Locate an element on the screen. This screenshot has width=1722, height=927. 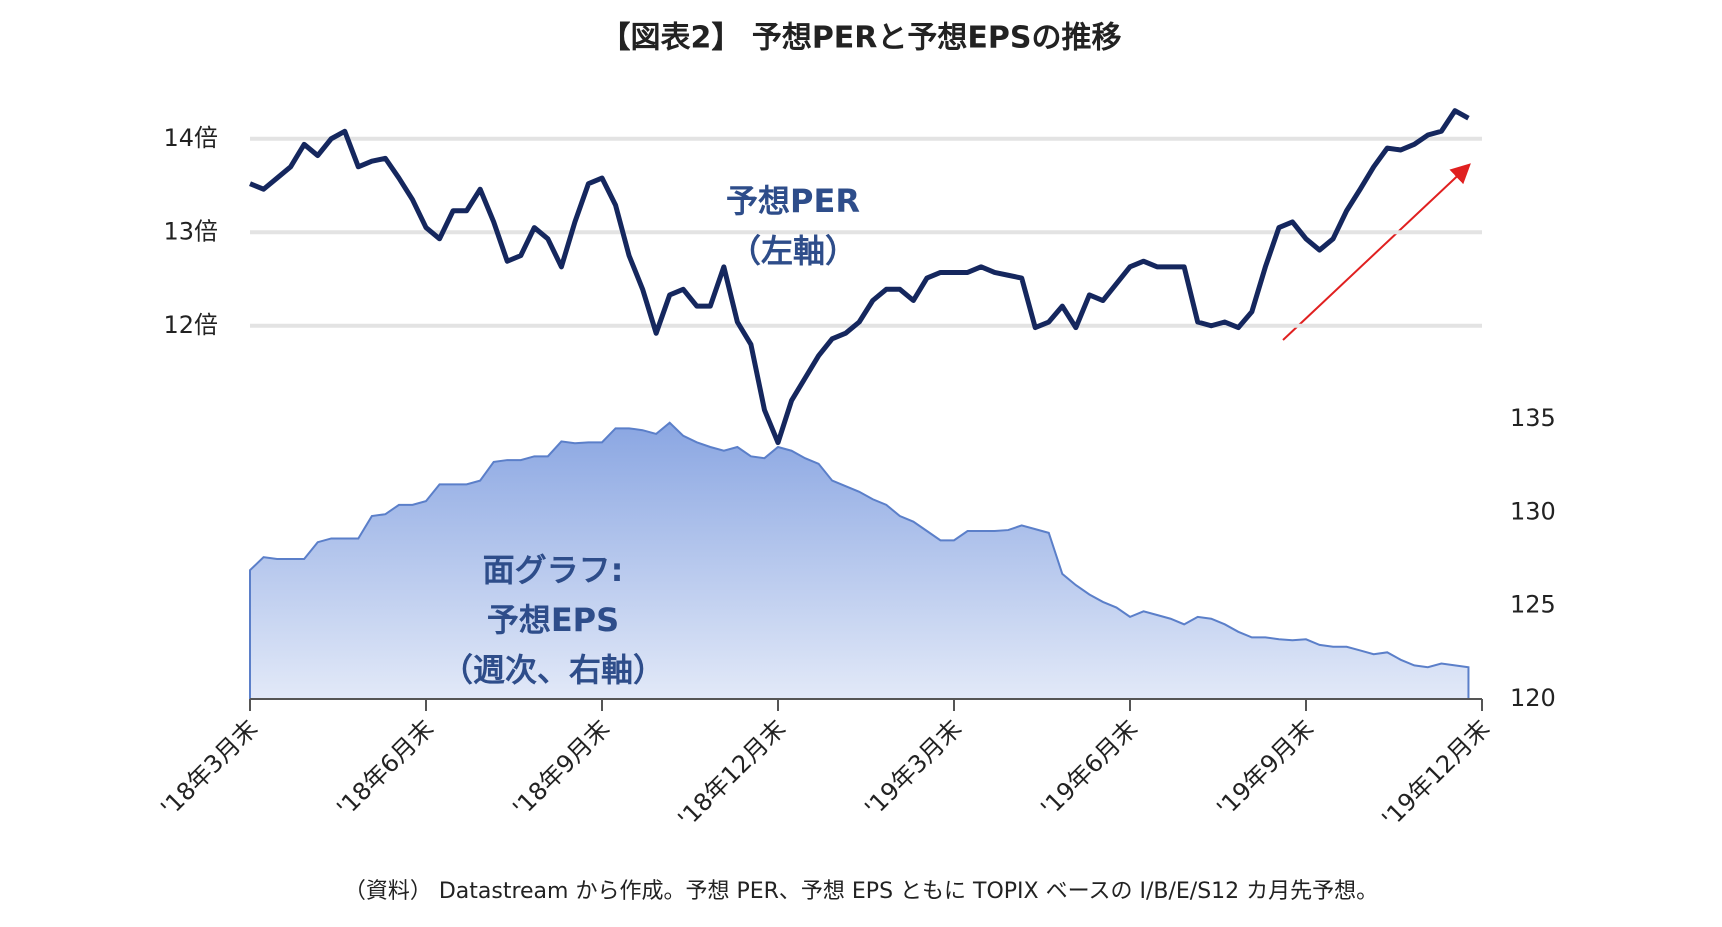
y-tick-label: 14倍 is located at coordinates (190, 138).